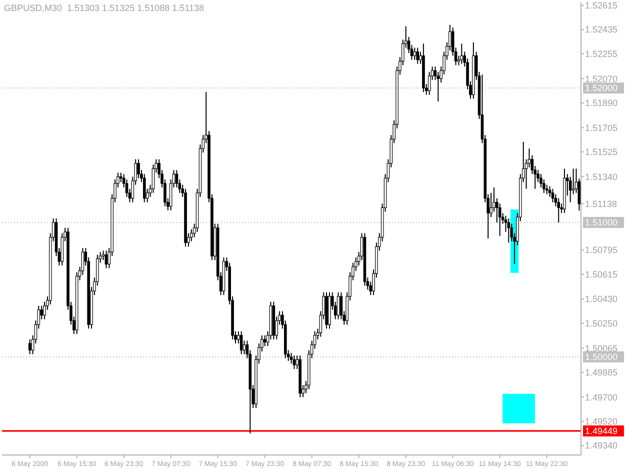  I want to click on ref-line-label: 1.49449, so click(601, 431).